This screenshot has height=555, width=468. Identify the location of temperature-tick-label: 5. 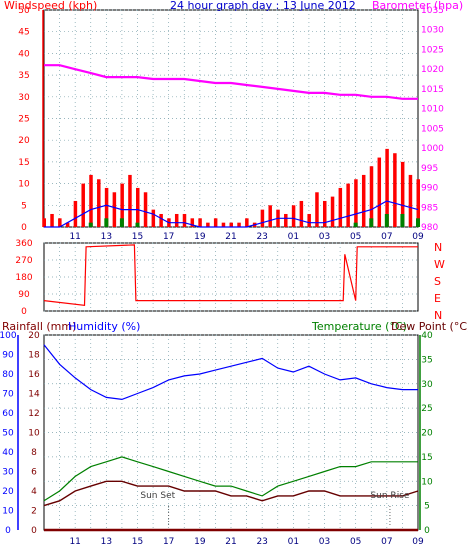
(427, 507).